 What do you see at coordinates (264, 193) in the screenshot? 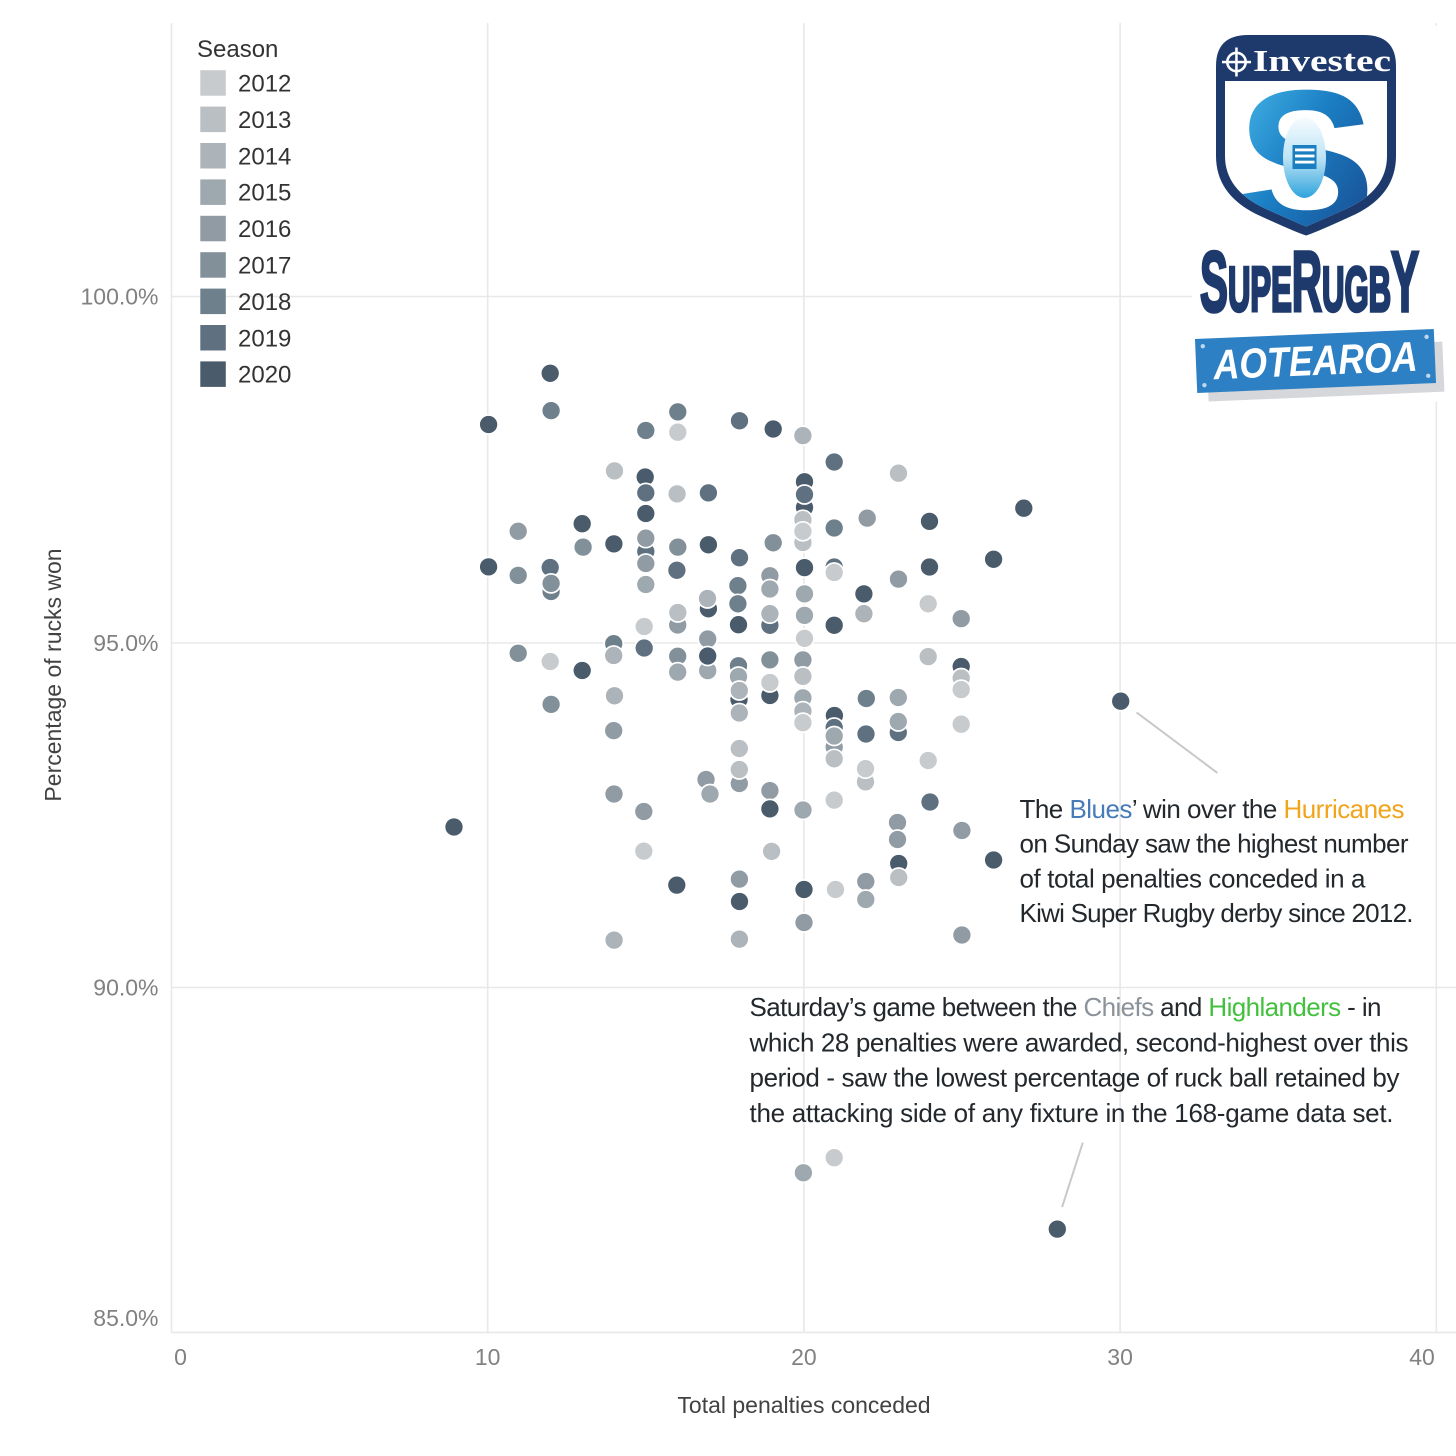
I see `svg-text: 2015` at bounding box center [264, 193].